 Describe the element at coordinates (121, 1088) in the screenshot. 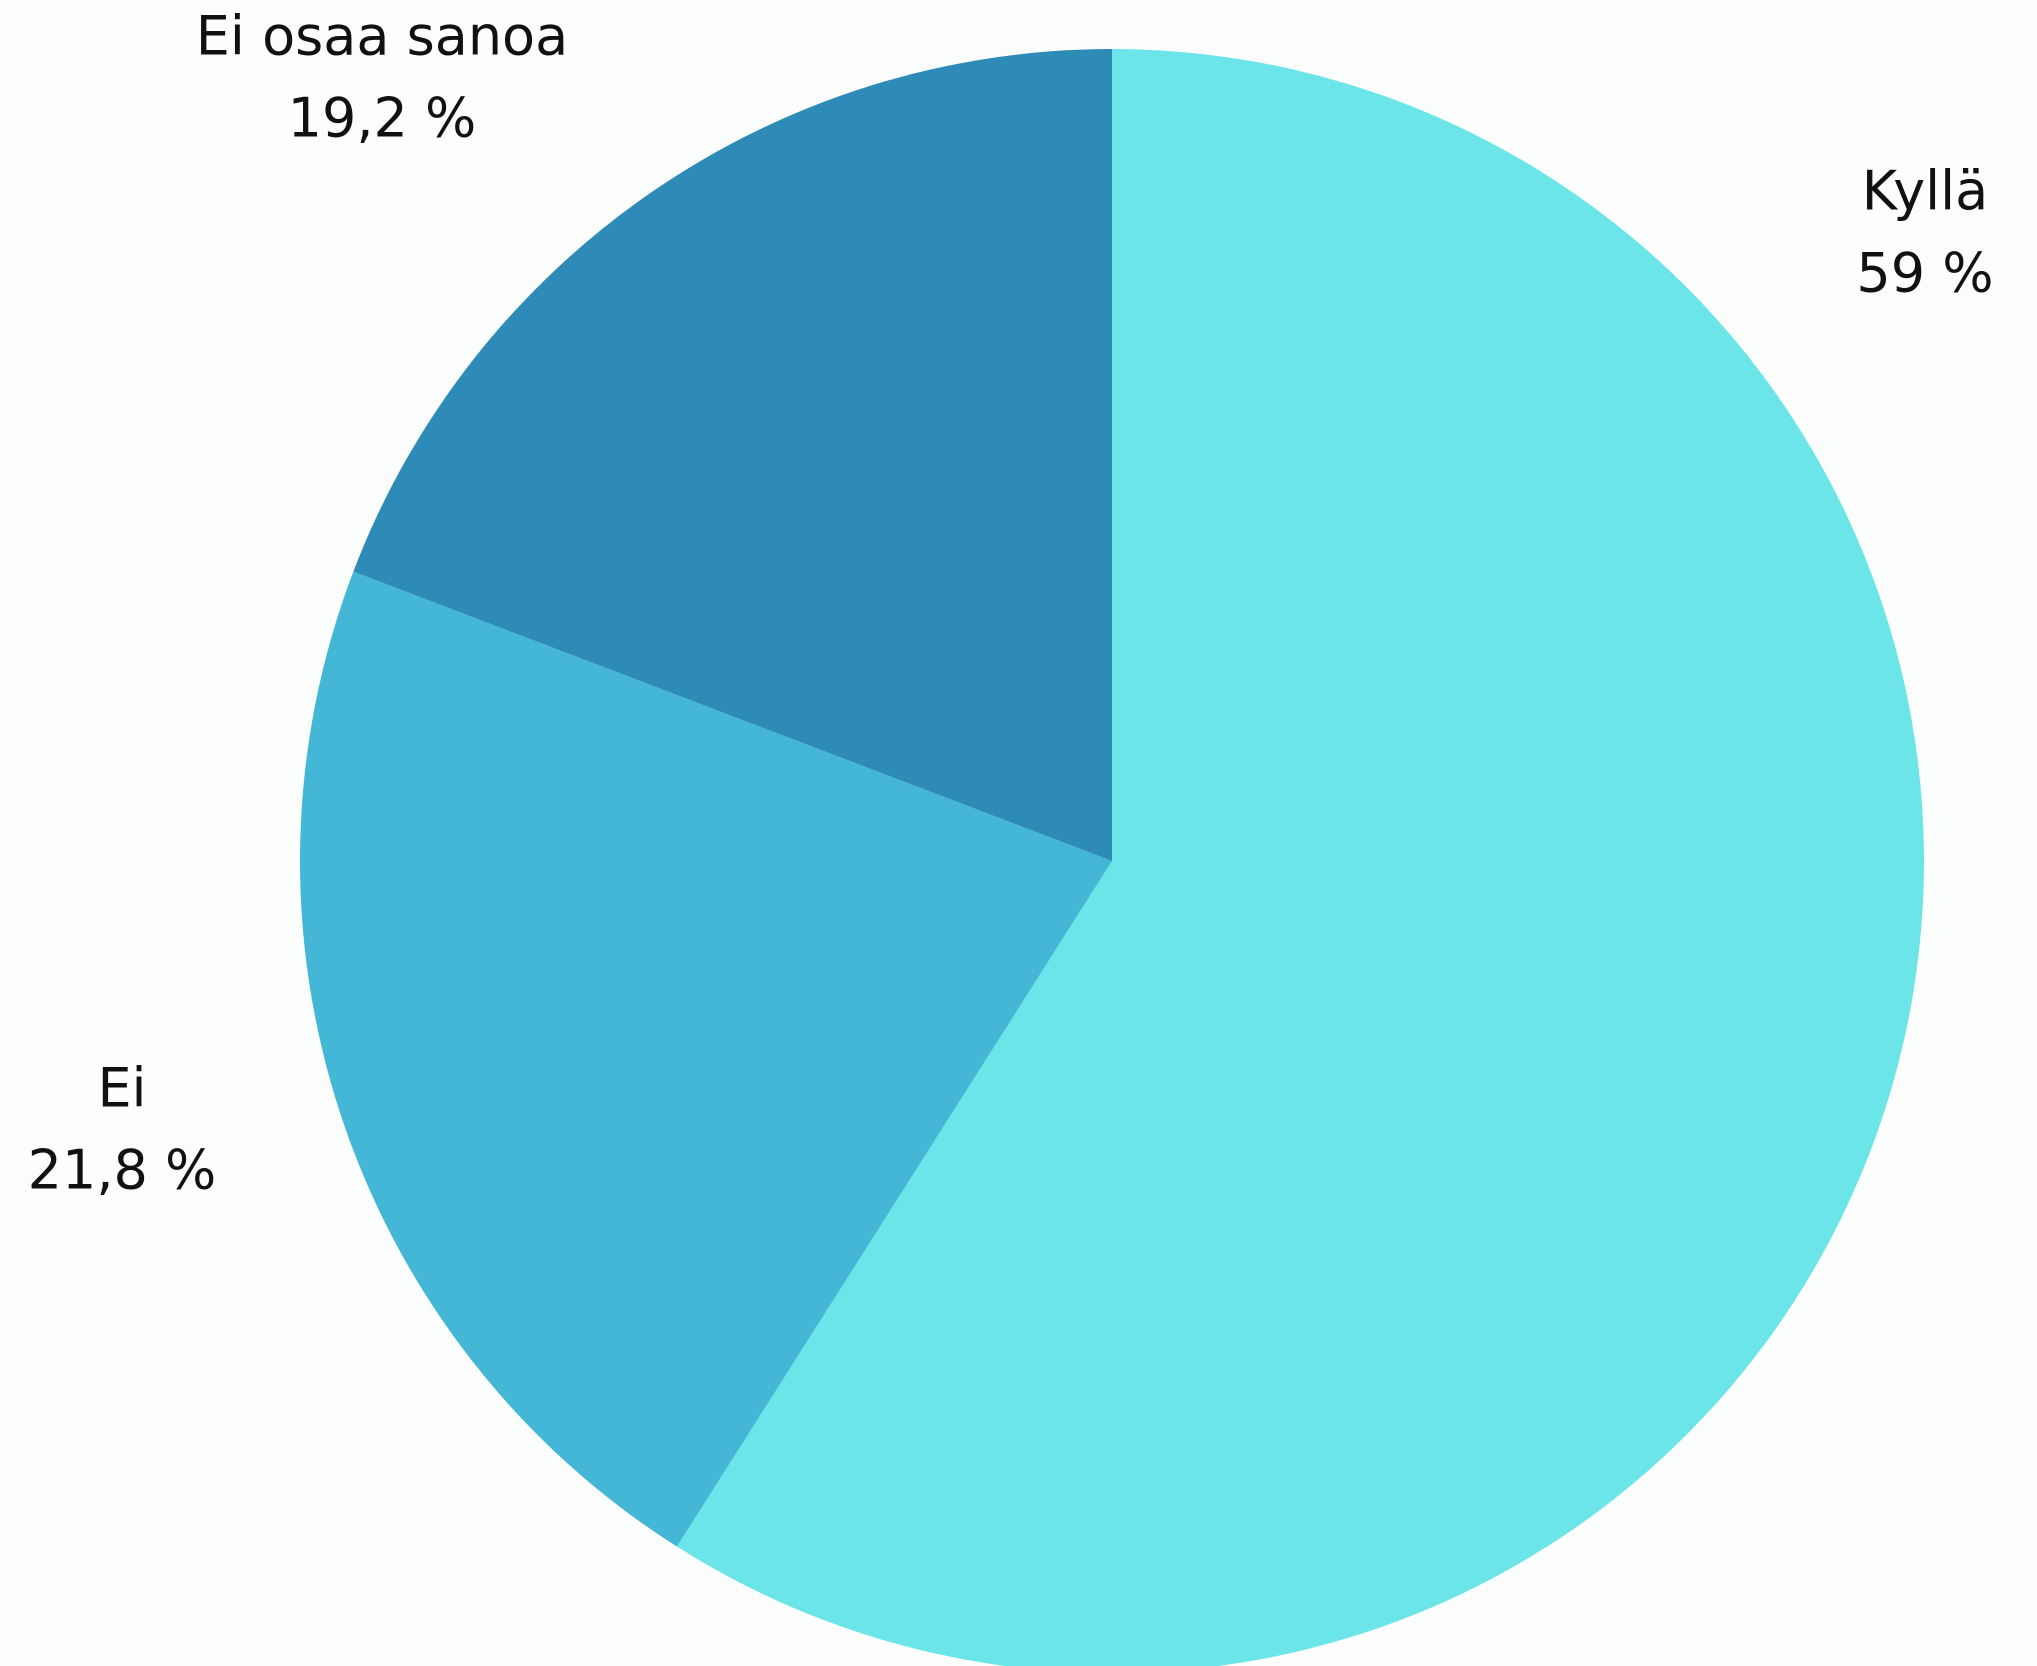

I see `slice-label-1: Ei` at that location.